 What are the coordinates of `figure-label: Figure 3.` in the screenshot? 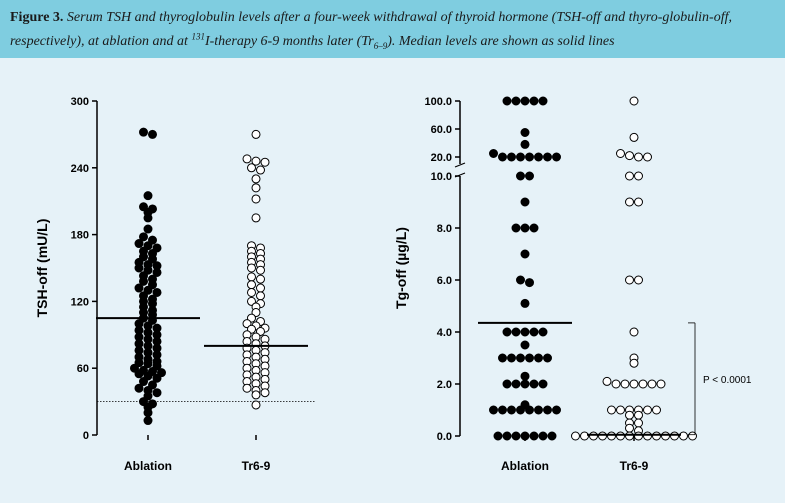 It's located at (37, 17).